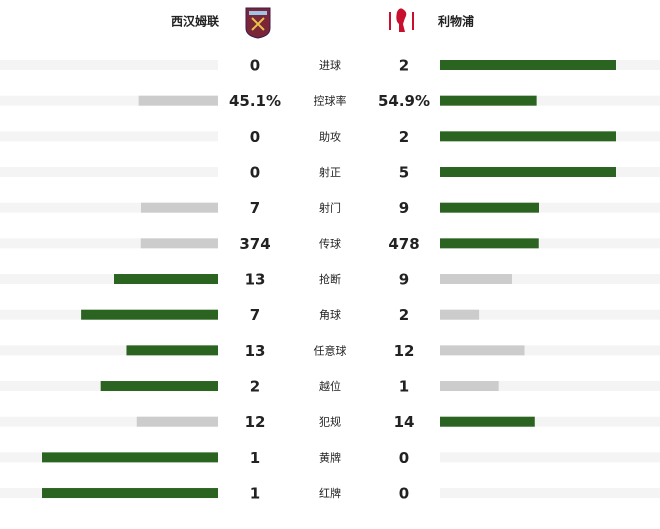 The height and width of the screenshot is (529, 660). Describe the element at coordinates (330, 315) in the screenshot. I see `stat-label: 角球` at that location.